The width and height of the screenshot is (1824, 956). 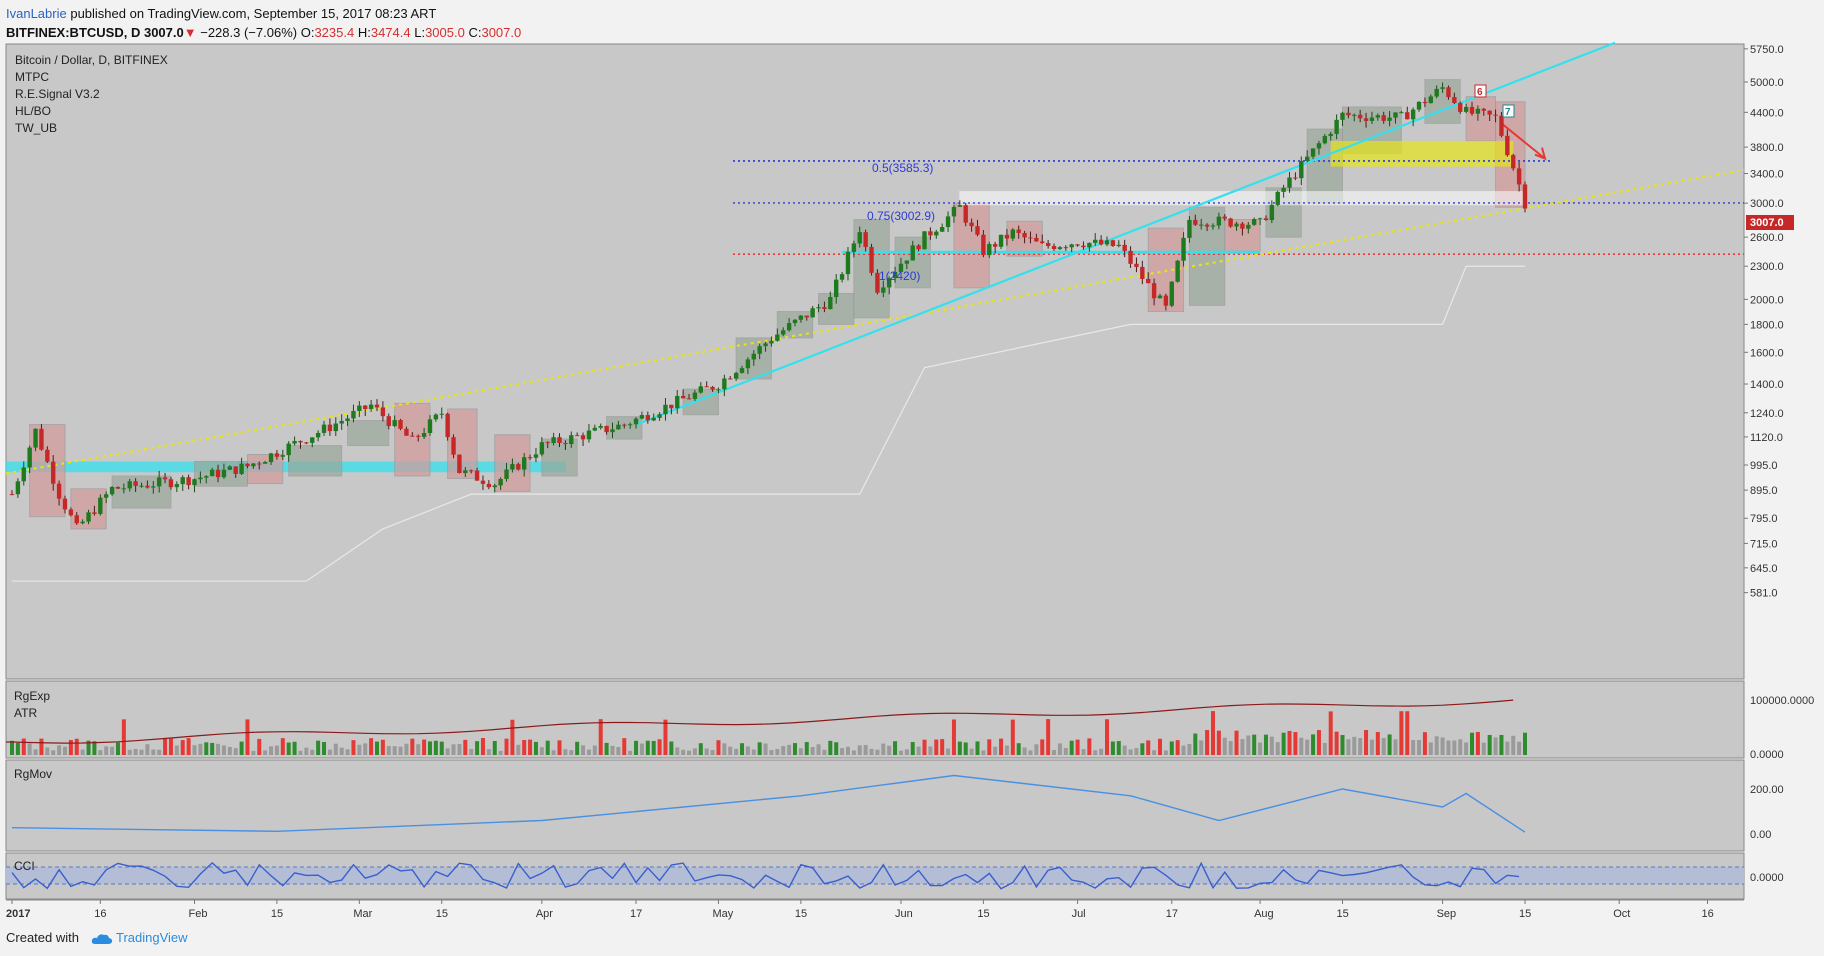 I want to click on cci-label: CCI, so click(x=24, y=866).